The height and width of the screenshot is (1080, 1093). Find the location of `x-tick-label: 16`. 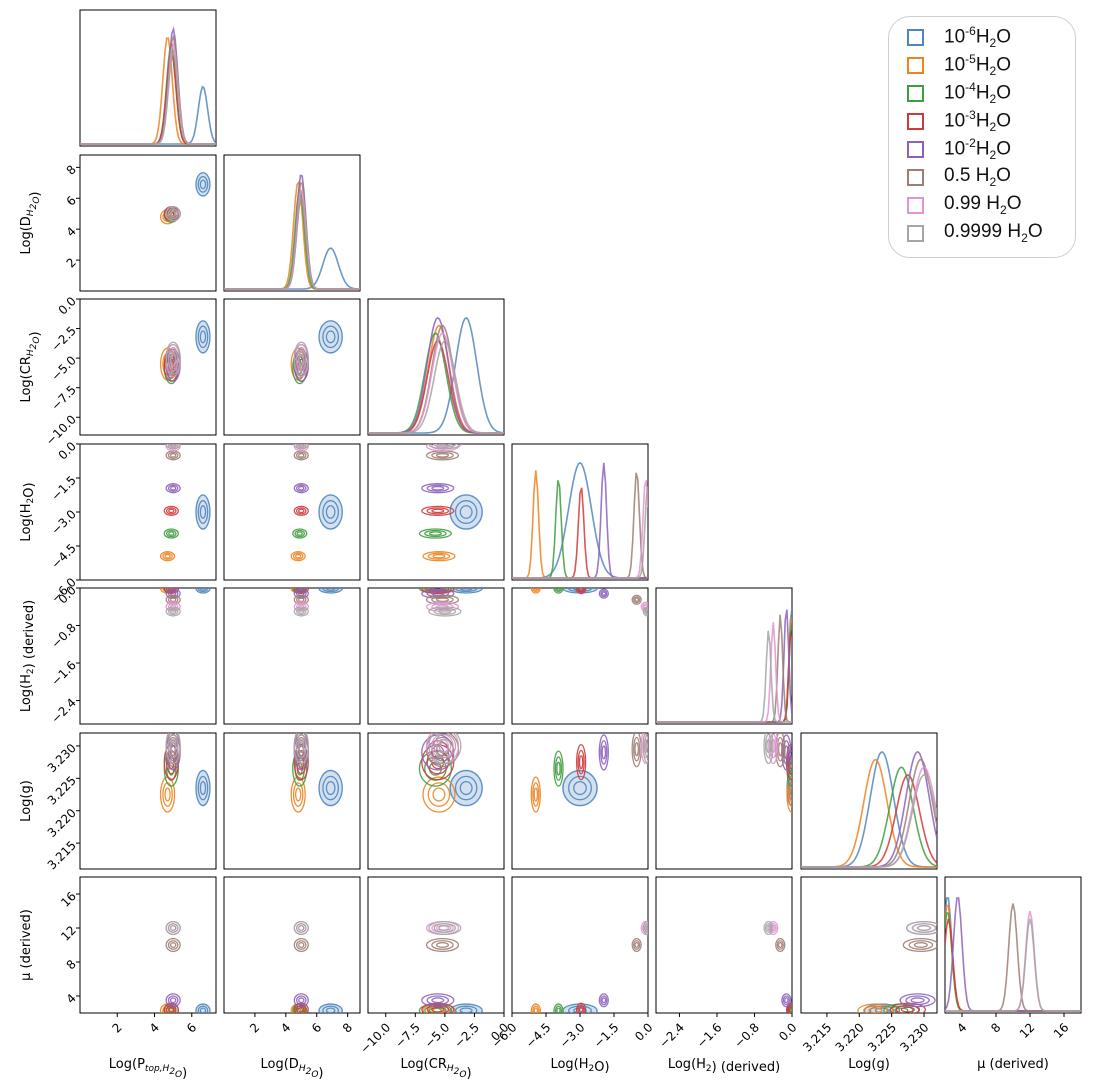

x-tick-label: 16 is located at coordinates (1061, 1030).